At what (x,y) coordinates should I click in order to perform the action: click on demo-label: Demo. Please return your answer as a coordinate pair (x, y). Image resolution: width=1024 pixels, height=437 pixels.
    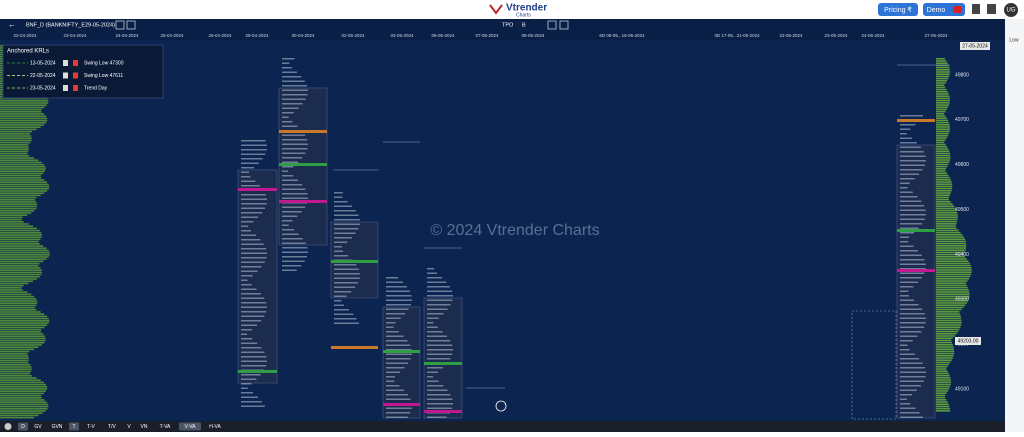
    Looking at the image, I should click on (936, 10).